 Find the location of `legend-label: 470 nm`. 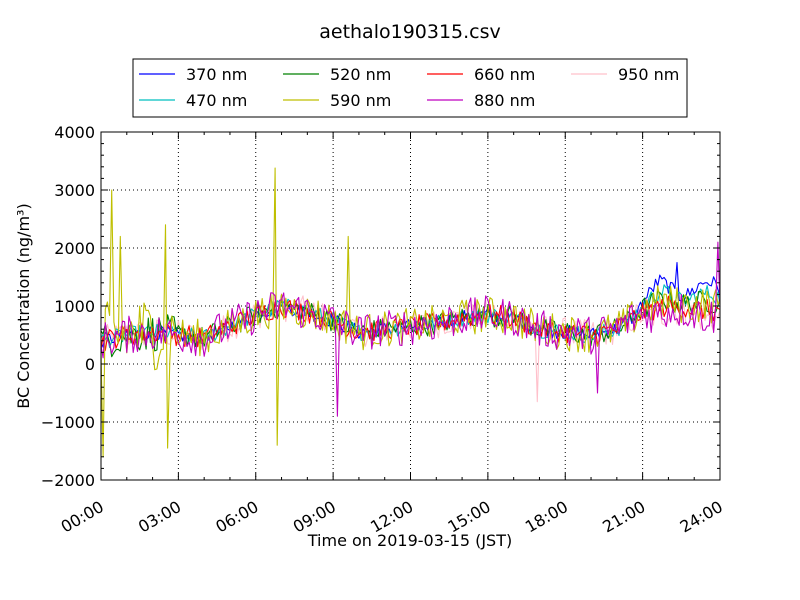

legend-label: 470 nm is located at coordinates (216, 100).